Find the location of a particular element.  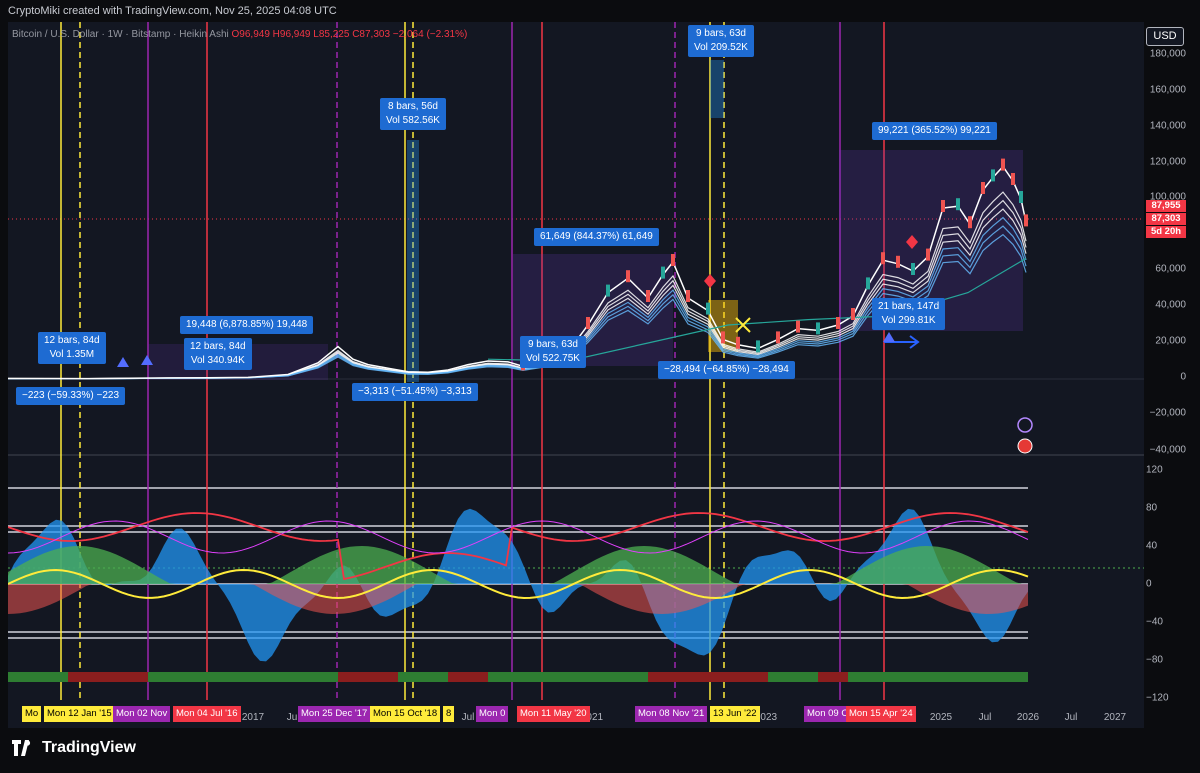

price-tick: 60,000 is located at coordinates (1170, 269).